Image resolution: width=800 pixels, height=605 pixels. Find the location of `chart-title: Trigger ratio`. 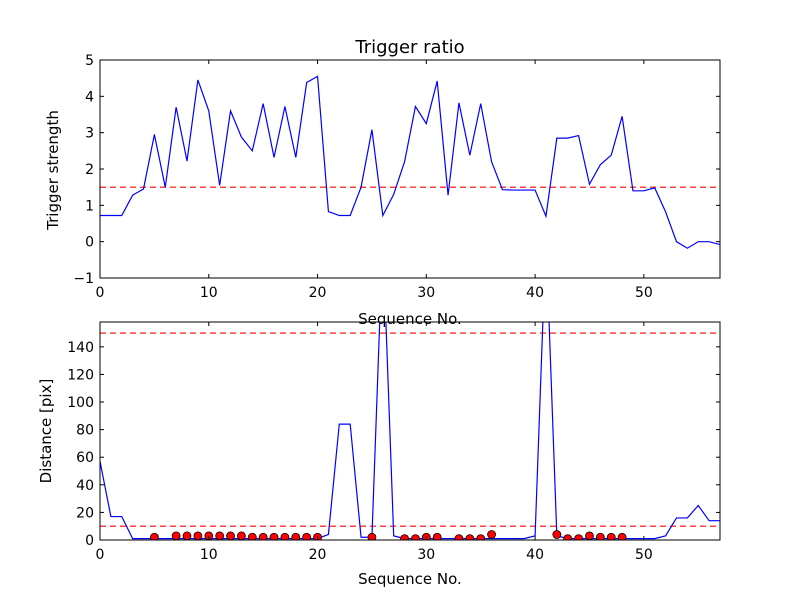

chart-title: Trigger ratio is located at coordinates (409, 47).